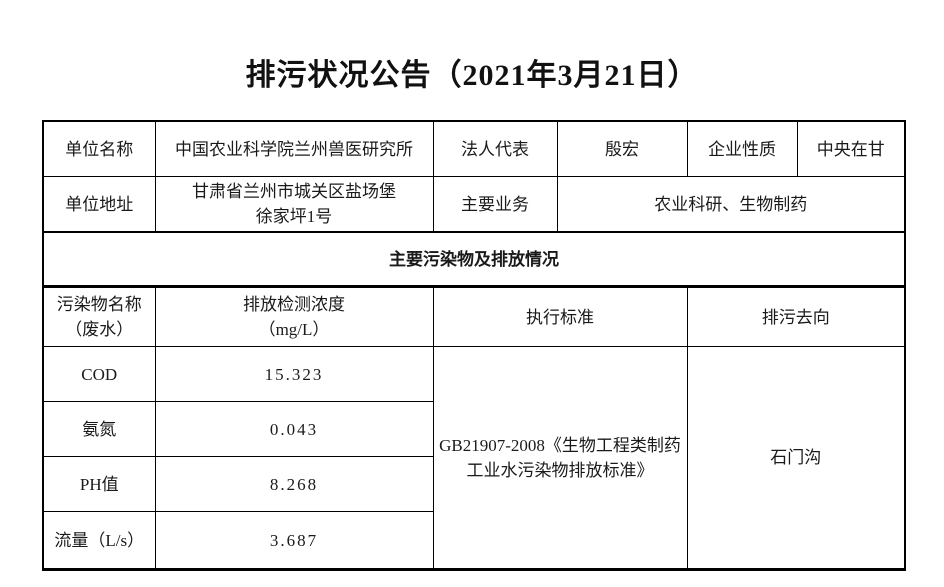 This screenshot has height=587, width=944. Describe the element at coordinates (294, 540) in the screenshot. I see `pollutant-value: 3.687` at that location.